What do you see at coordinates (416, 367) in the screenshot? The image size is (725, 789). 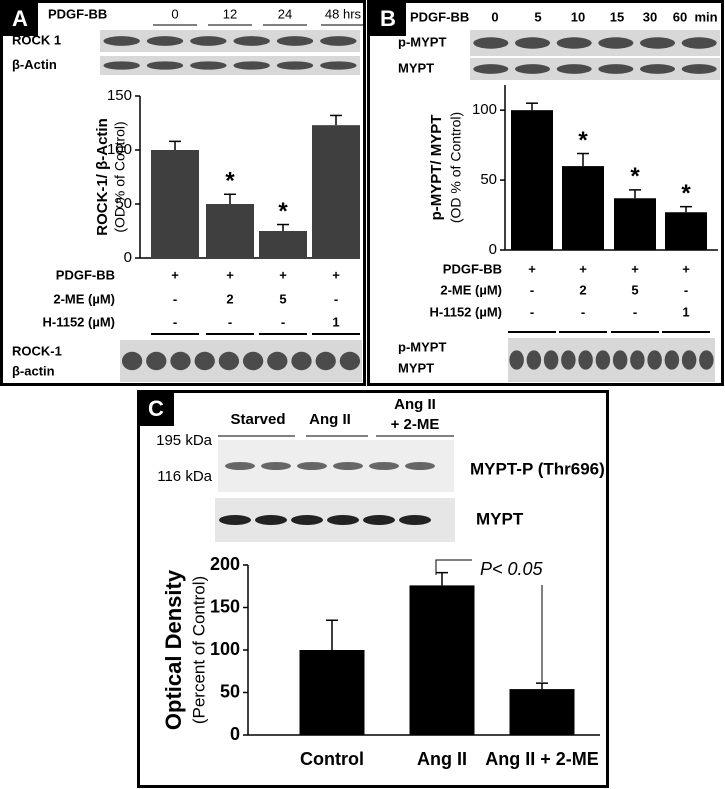 I see `lower-blot-label: MYPT` at bounding box center [416, 367].